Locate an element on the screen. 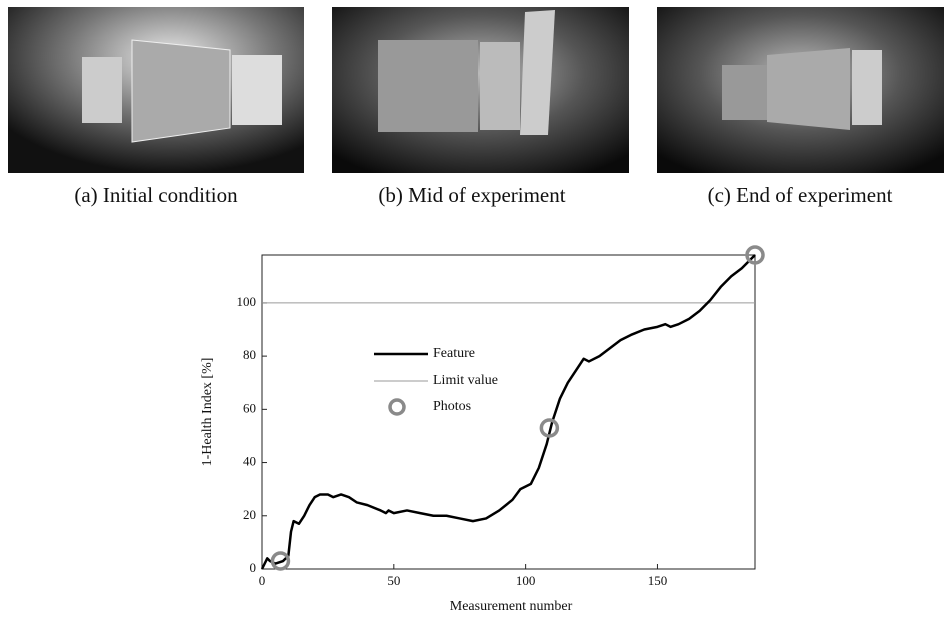 The height and width of the screenshot is (626, 944). x-axis-label: Measurement number is located at coordinates (511, 606).